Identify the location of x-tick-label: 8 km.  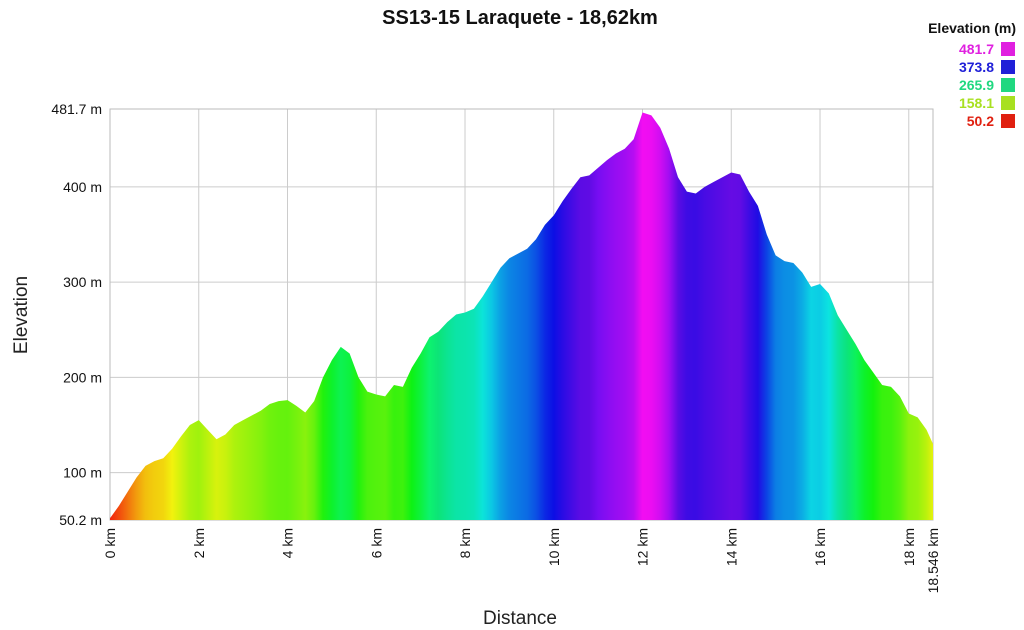
(465, 543).